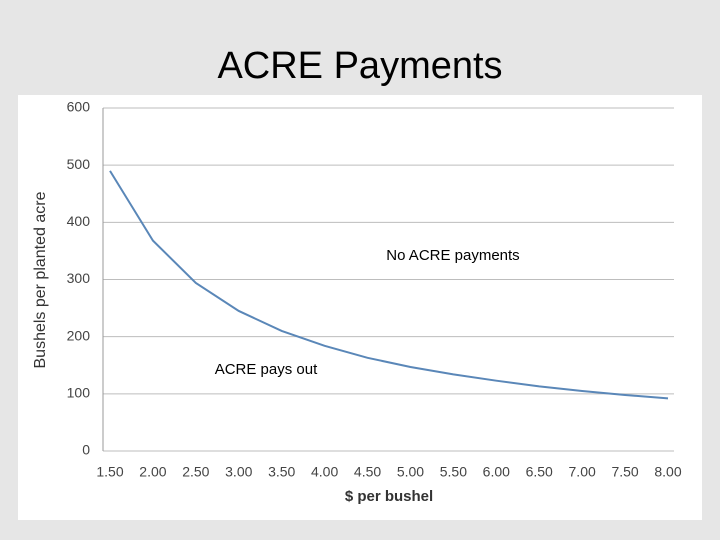 The image size is (720, 540). Describe the element at coordinates (79, 278) in the screenshot. I see `y-tick-label: 300` at that location.